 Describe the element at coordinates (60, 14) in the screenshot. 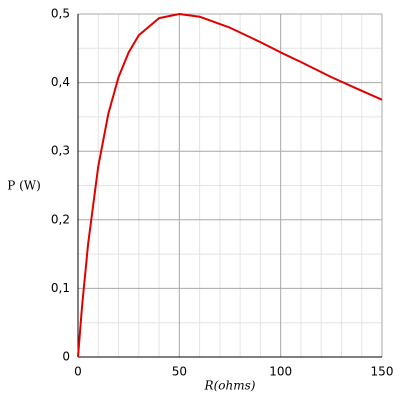

I see `y-tick-label: 0,5` at that location.